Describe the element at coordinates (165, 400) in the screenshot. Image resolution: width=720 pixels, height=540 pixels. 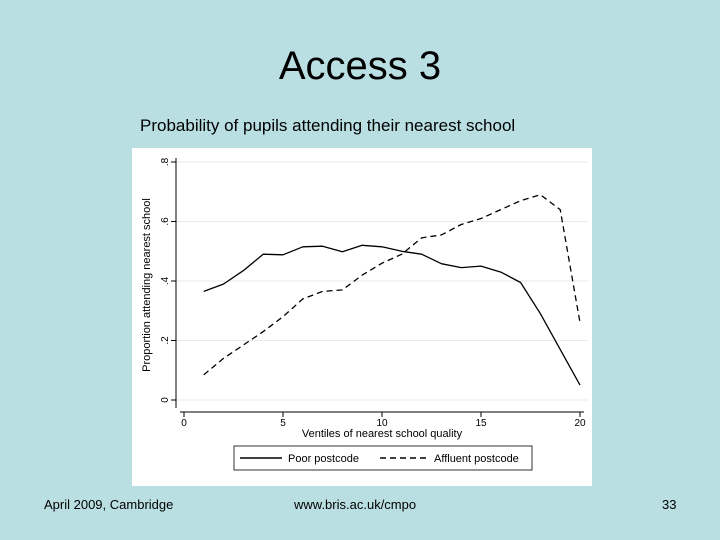
I see `y-tick-label: 0` at that location.